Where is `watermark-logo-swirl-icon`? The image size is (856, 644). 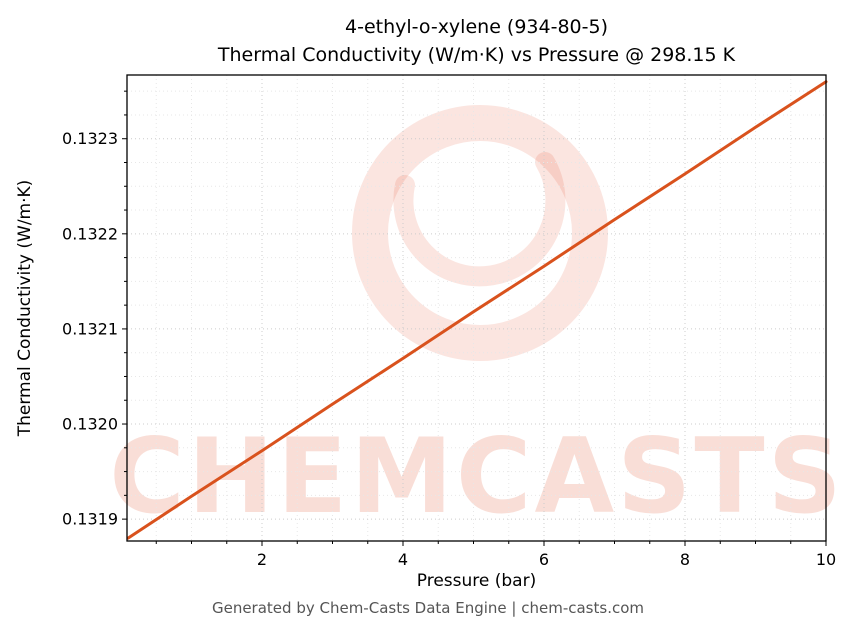
watermark-logo-swirl-icon is located at coordinates (479, 219).